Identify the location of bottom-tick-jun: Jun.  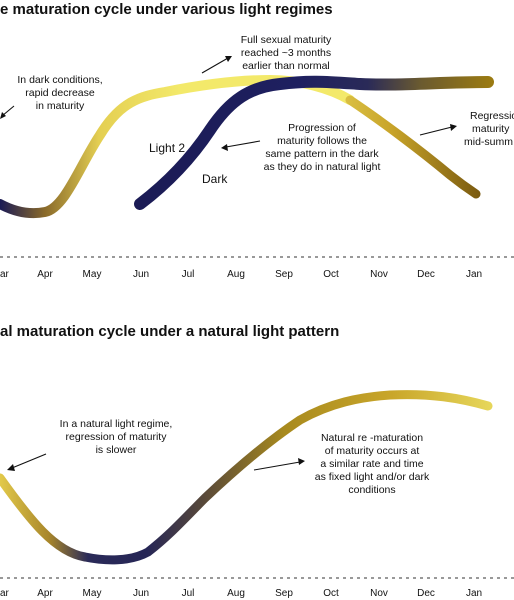
(141, 593).